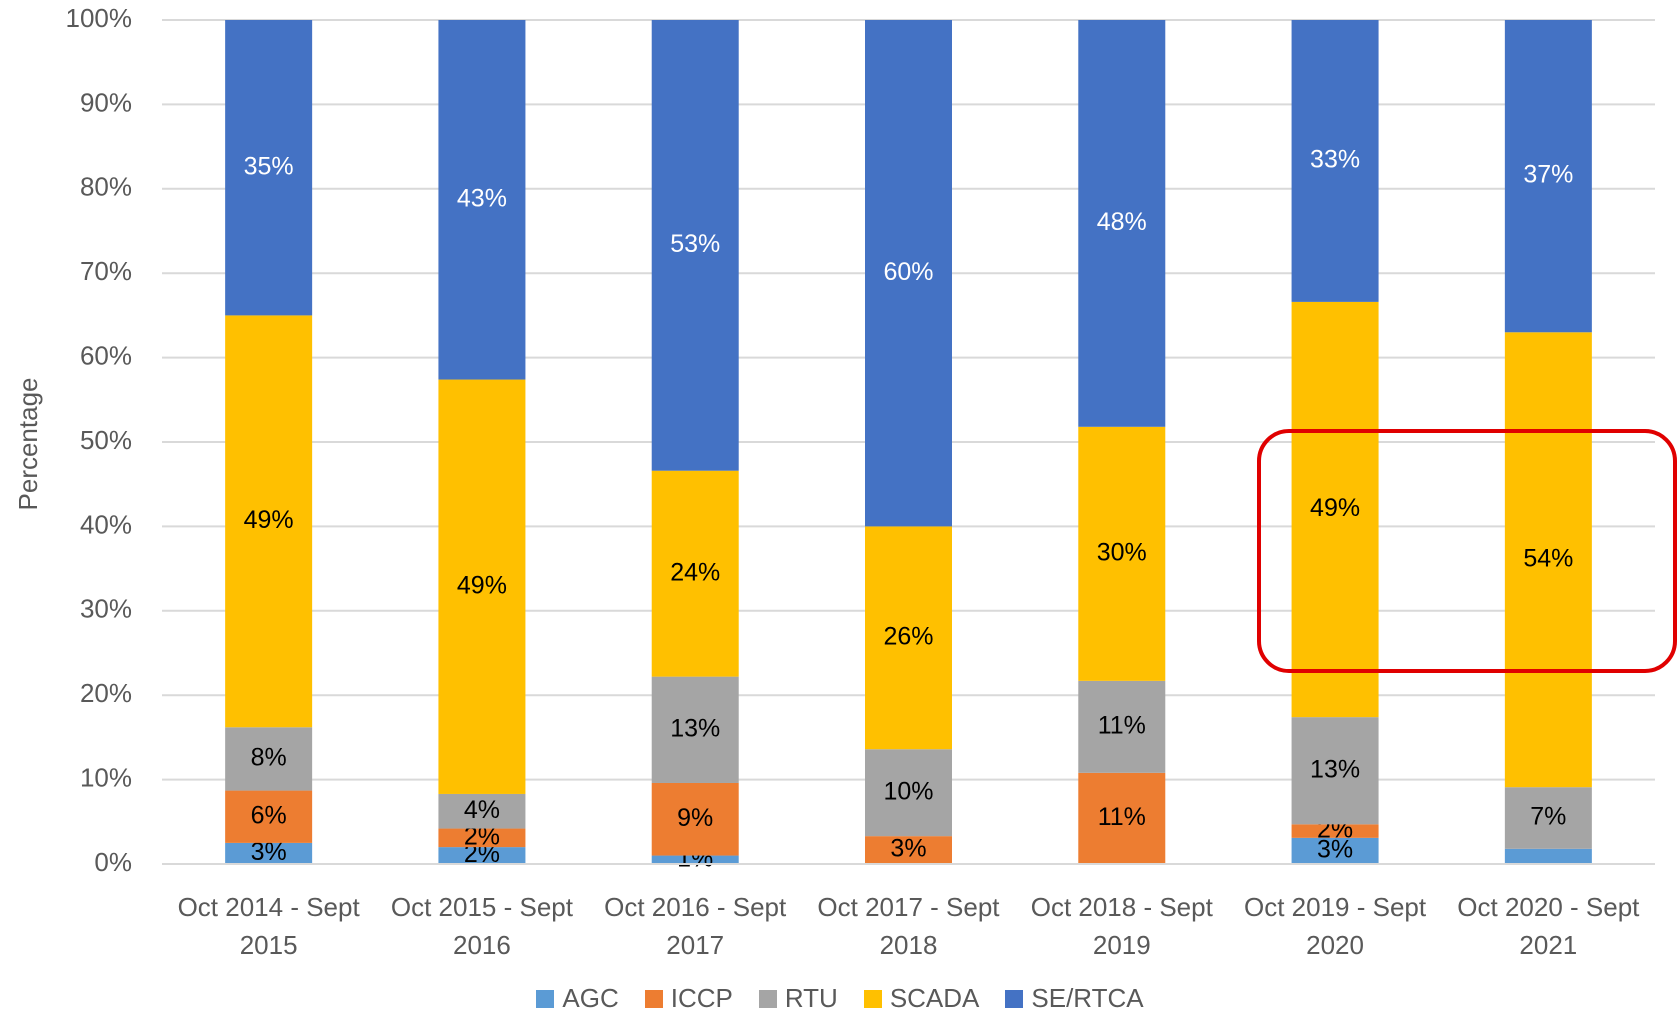 This screenshot has width=1680, height=1021. I want to click on data-label: 37%, so click(1548, 175).